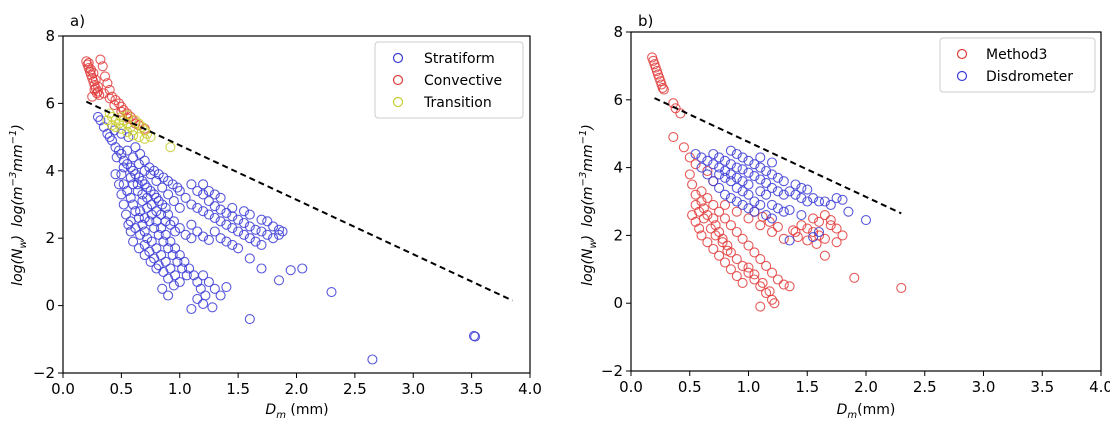  What do you see at coordinates (962, 76) in the screenshot?
I see `legend-marker-disdrometer` at bounding box center [962, 76].